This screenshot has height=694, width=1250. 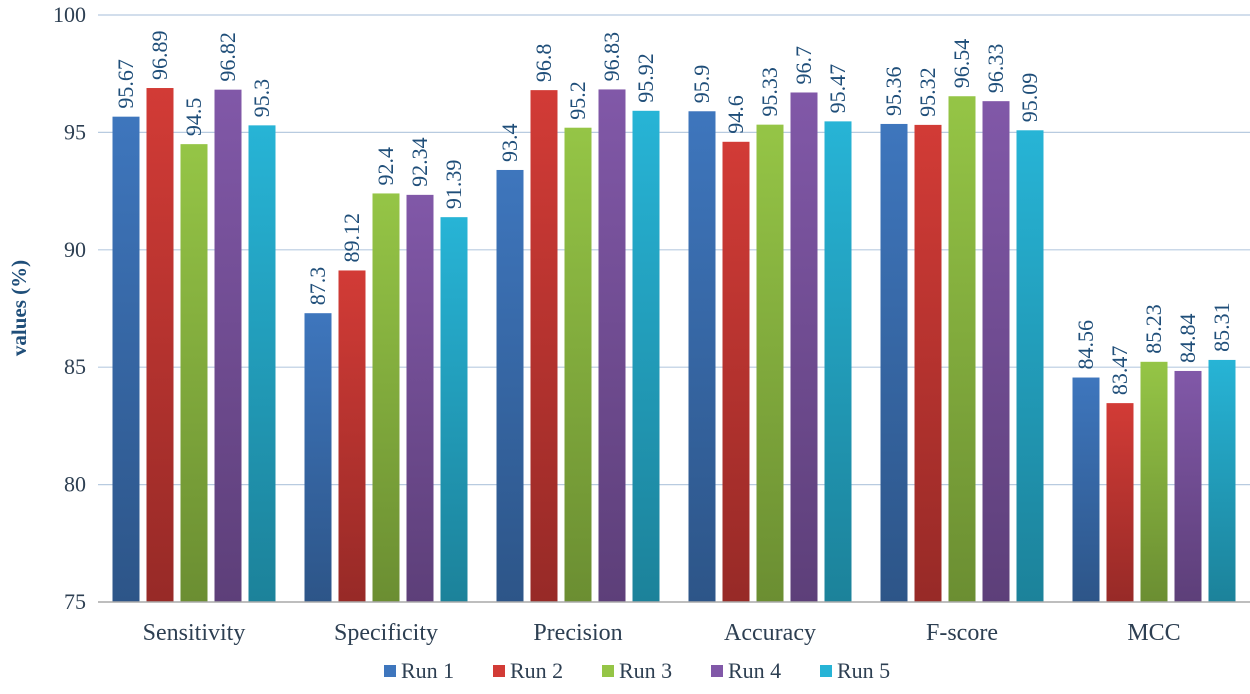 I want to click on data-label: 95.92, so click(x=645, y=78).